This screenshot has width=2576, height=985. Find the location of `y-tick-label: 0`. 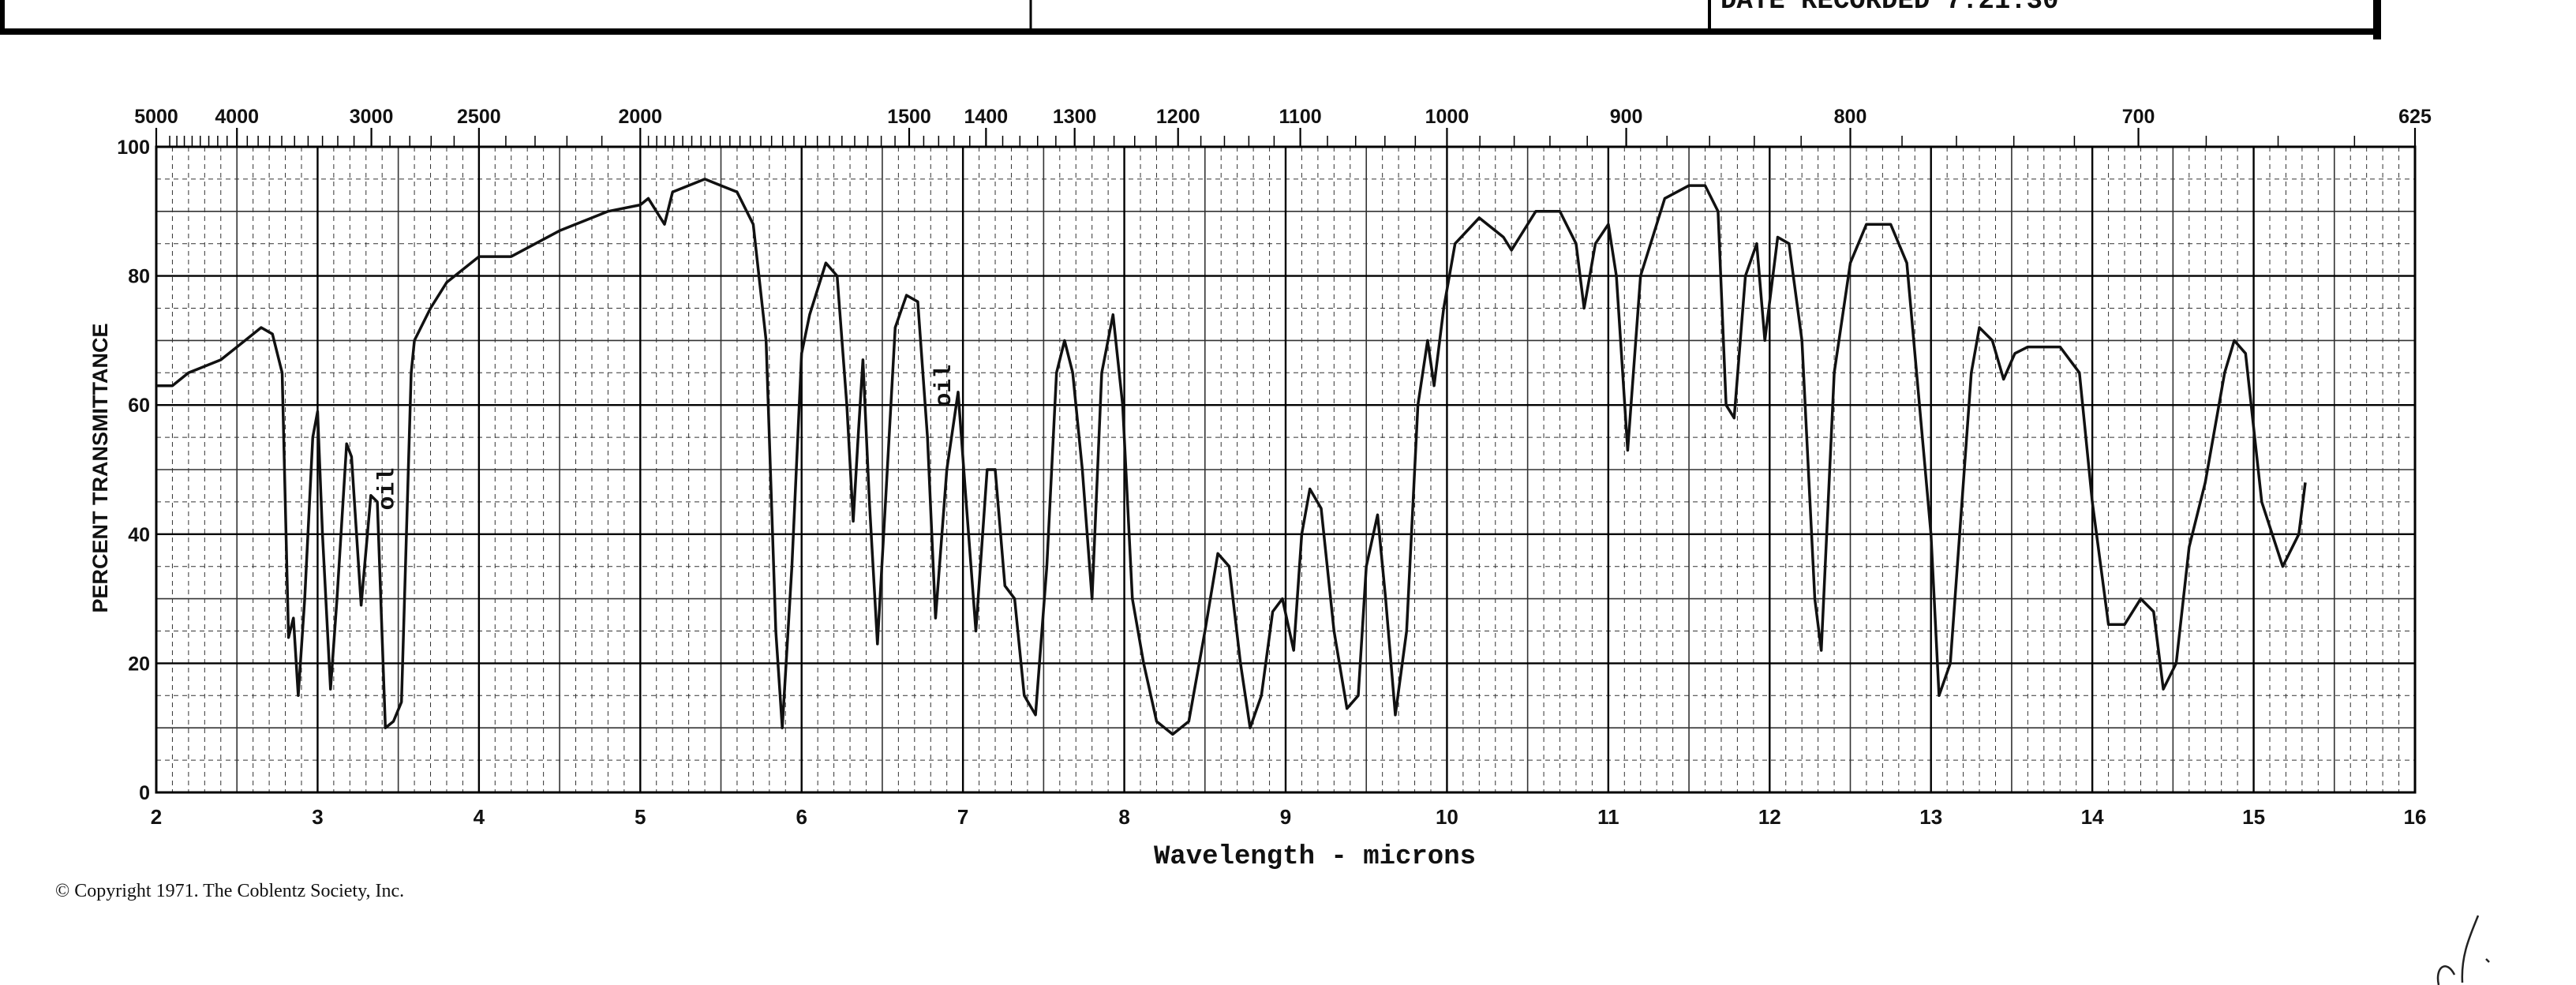

y-tick-label: 0 is located at coordinates (144, 793).